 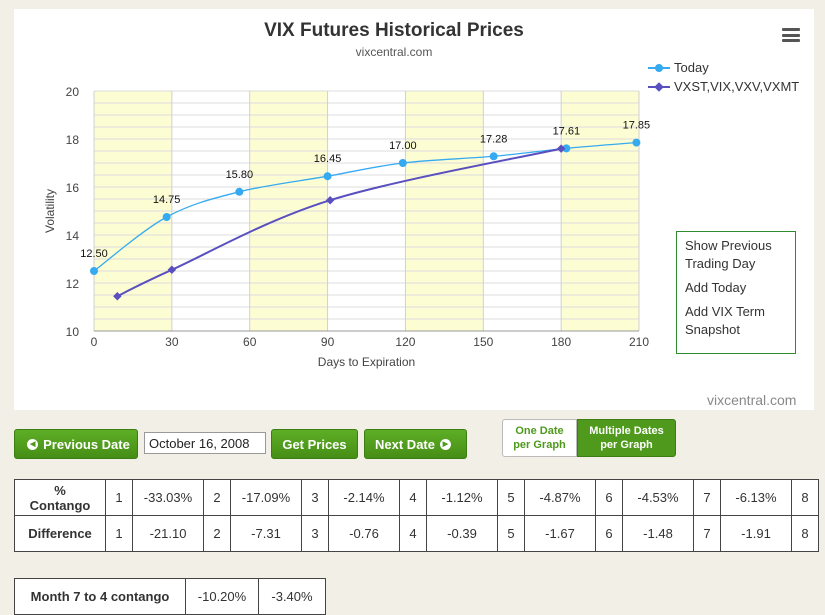 What do you see at coordinates (626, 431) in the screenshot?
I see `multi-line1: Multiple Dates` at bounding box center [626, 431].